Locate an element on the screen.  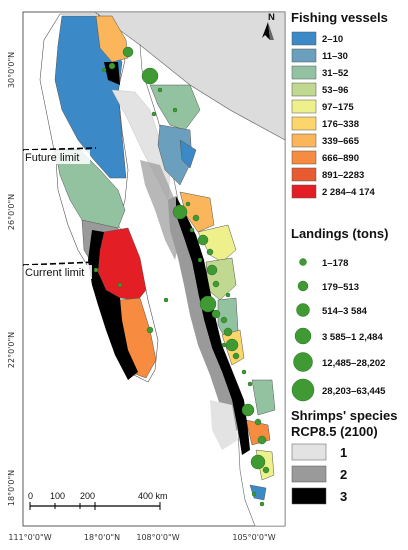
legend-vessel-label: 891–2283 is located at coordinates (343, 175).